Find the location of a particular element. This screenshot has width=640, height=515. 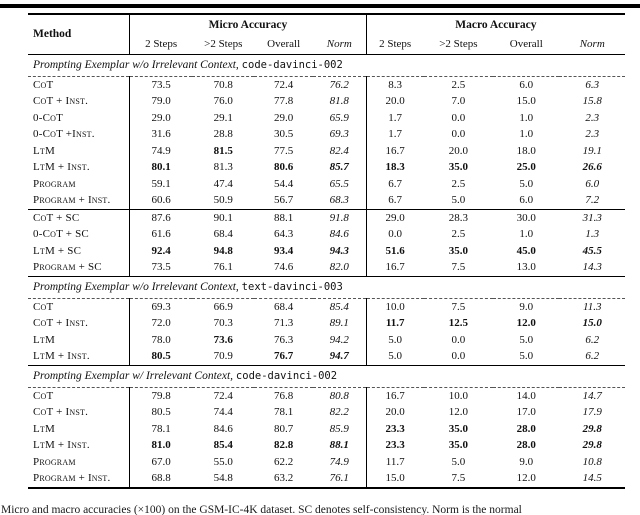

value-cell: 66.9 is located at coordinates (223, 306).